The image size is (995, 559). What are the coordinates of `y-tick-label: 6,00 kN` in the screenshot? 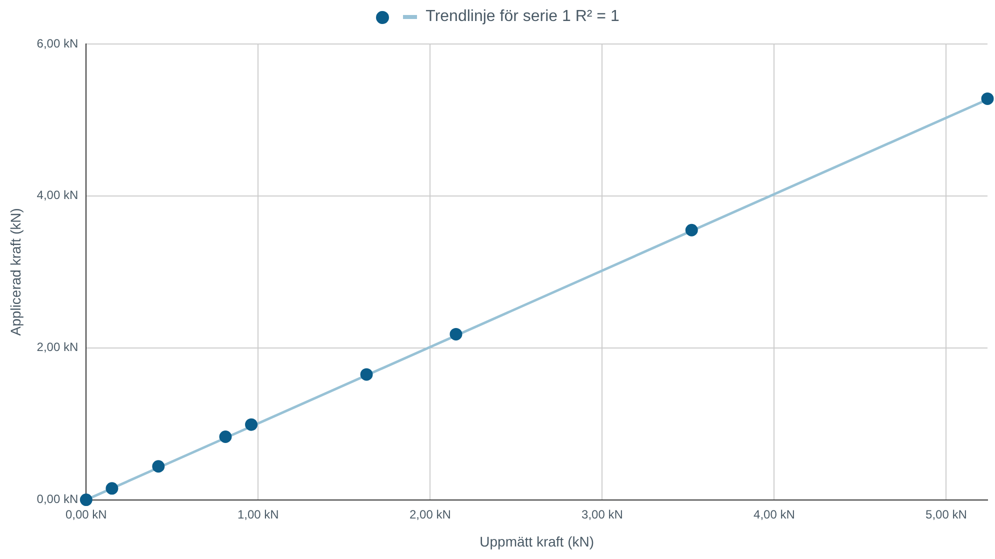 It's located at (57, 43).